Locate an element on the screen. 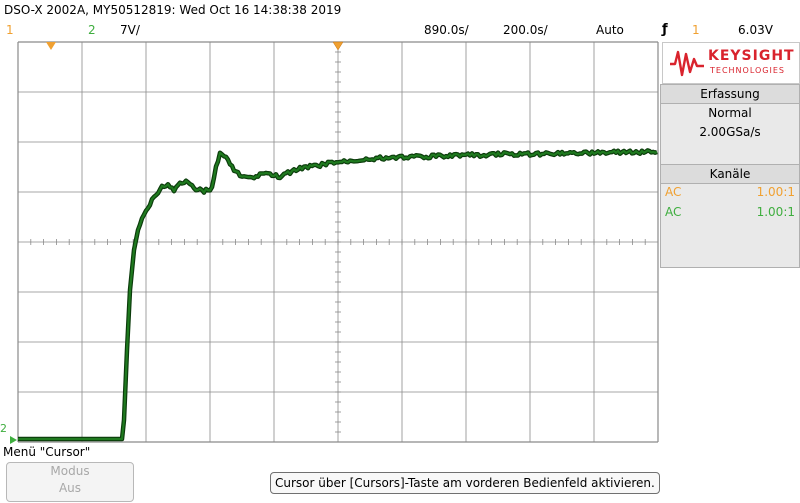  logo-brand-text: KEYSIGHT is located at coordinates (751, 56).